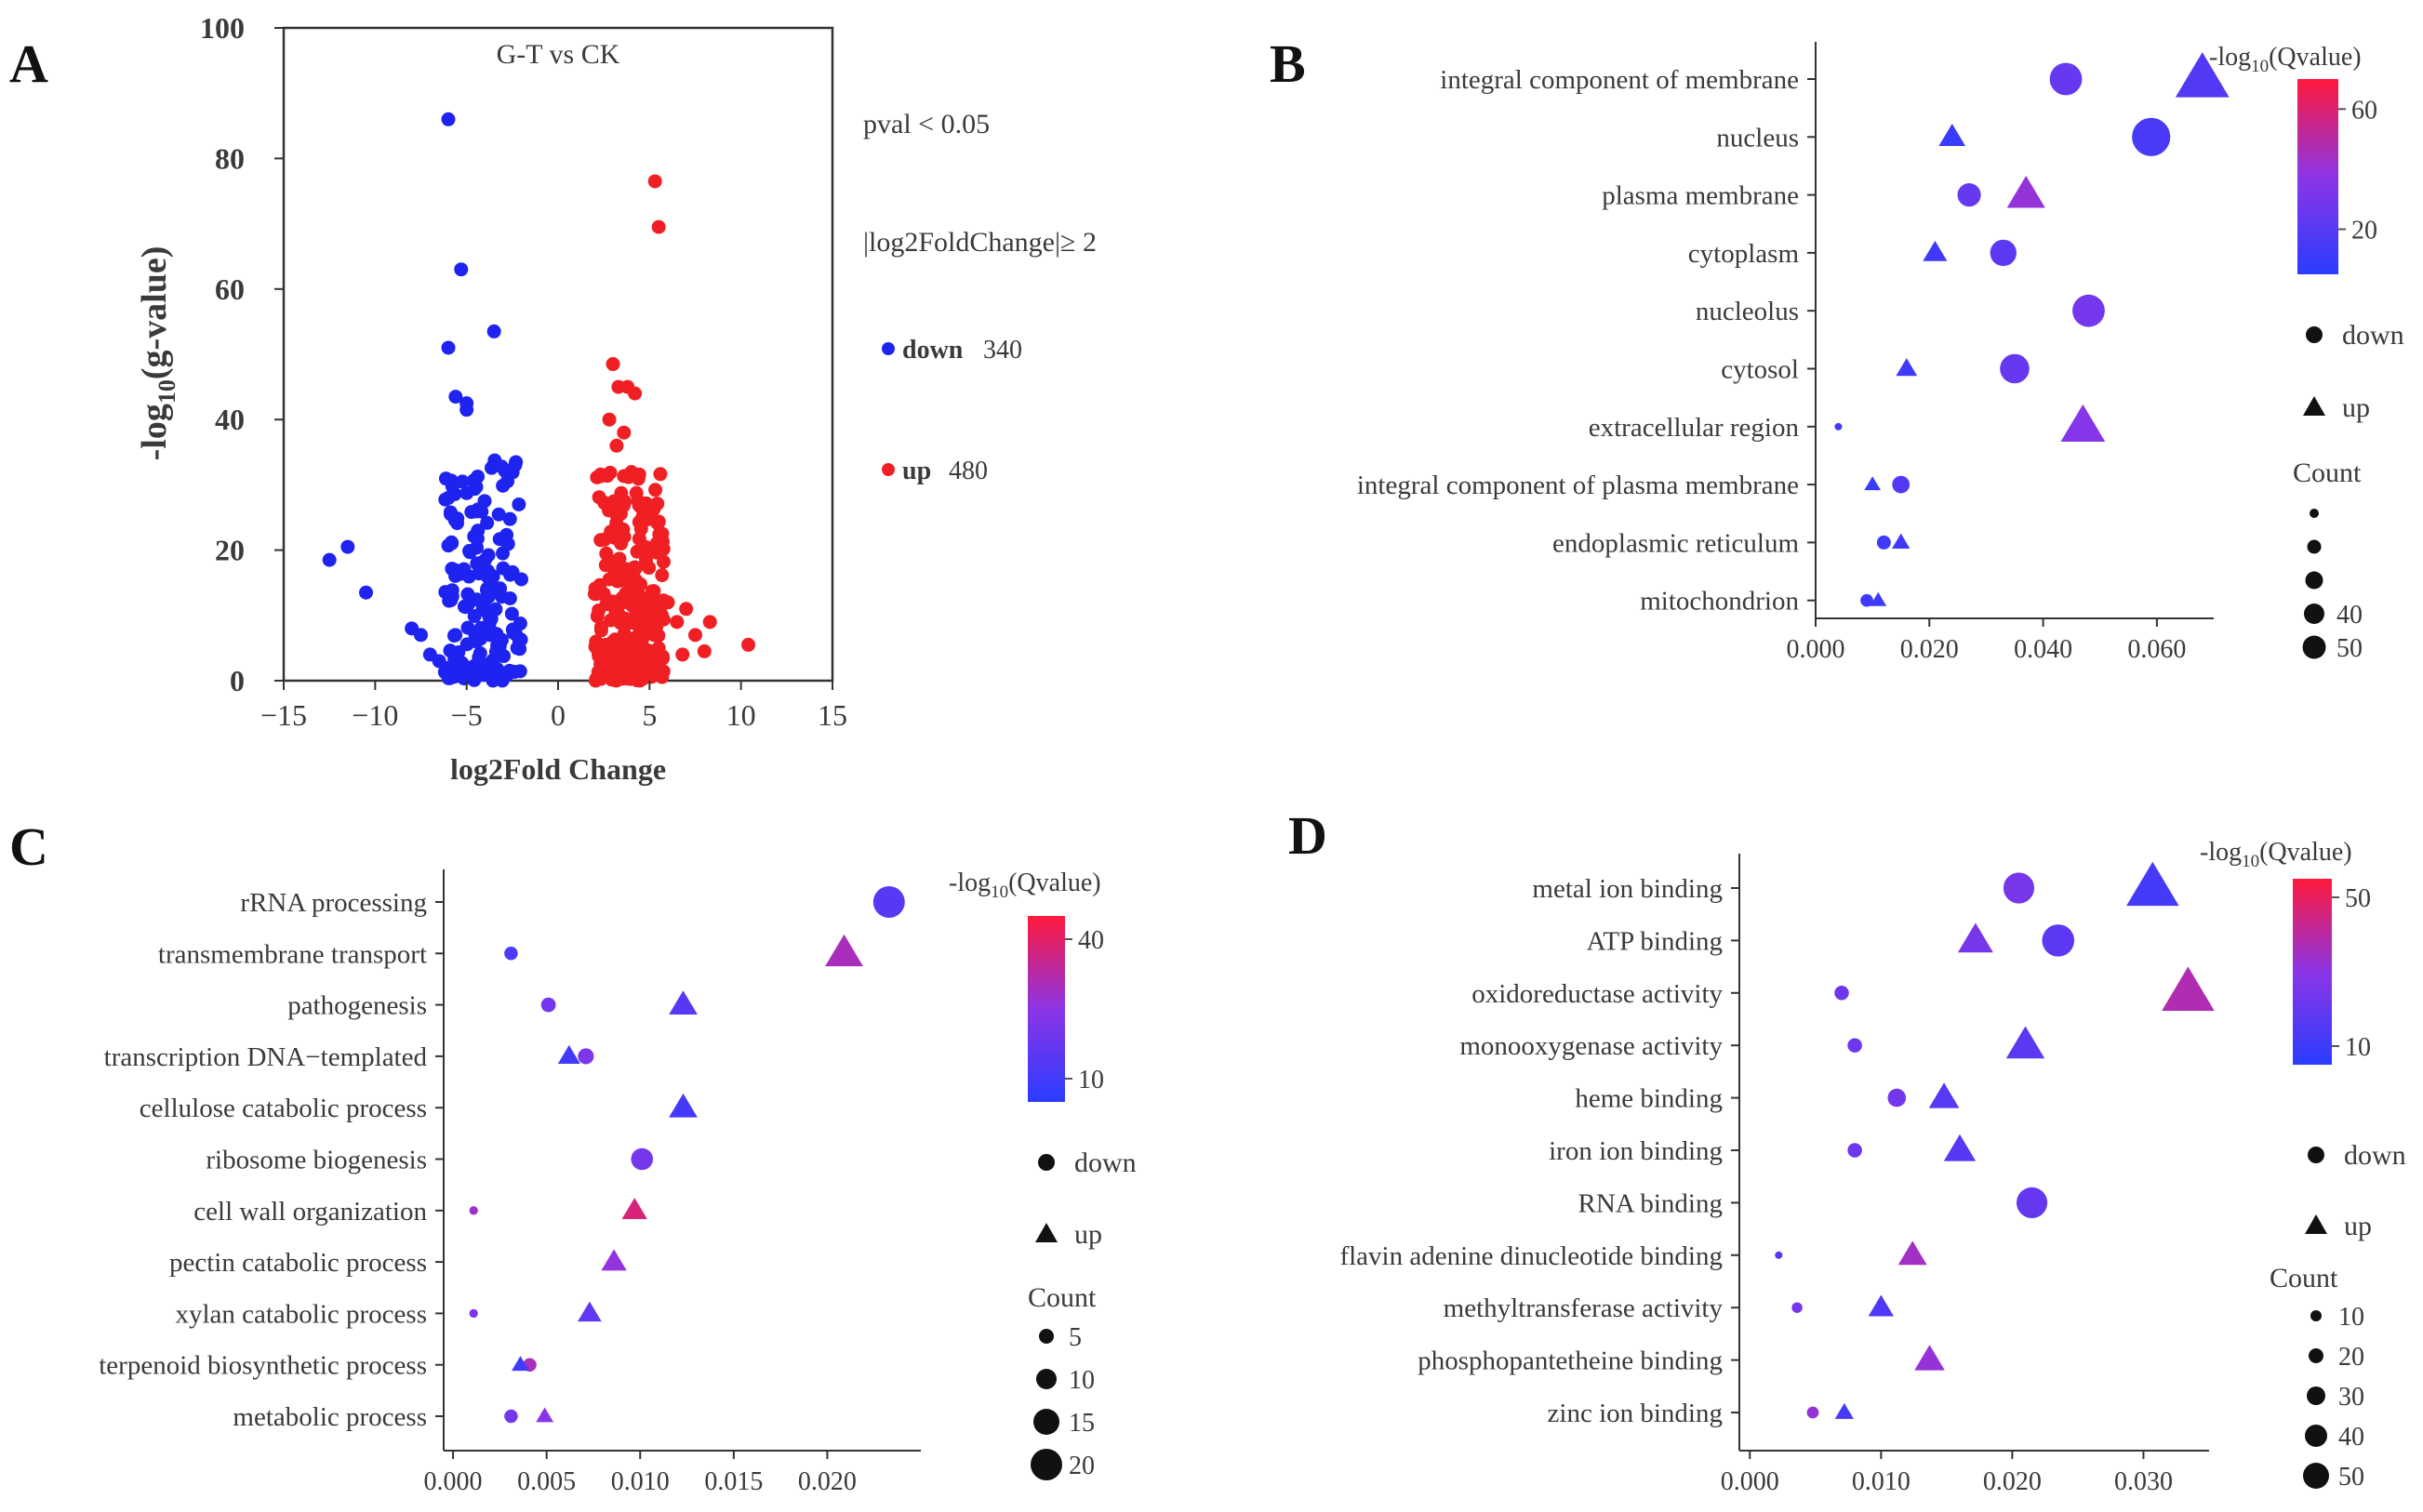 This screenshot has width=2423, height=1512. I want to click on colorbar-title-part: 10, so click(2251, 861).